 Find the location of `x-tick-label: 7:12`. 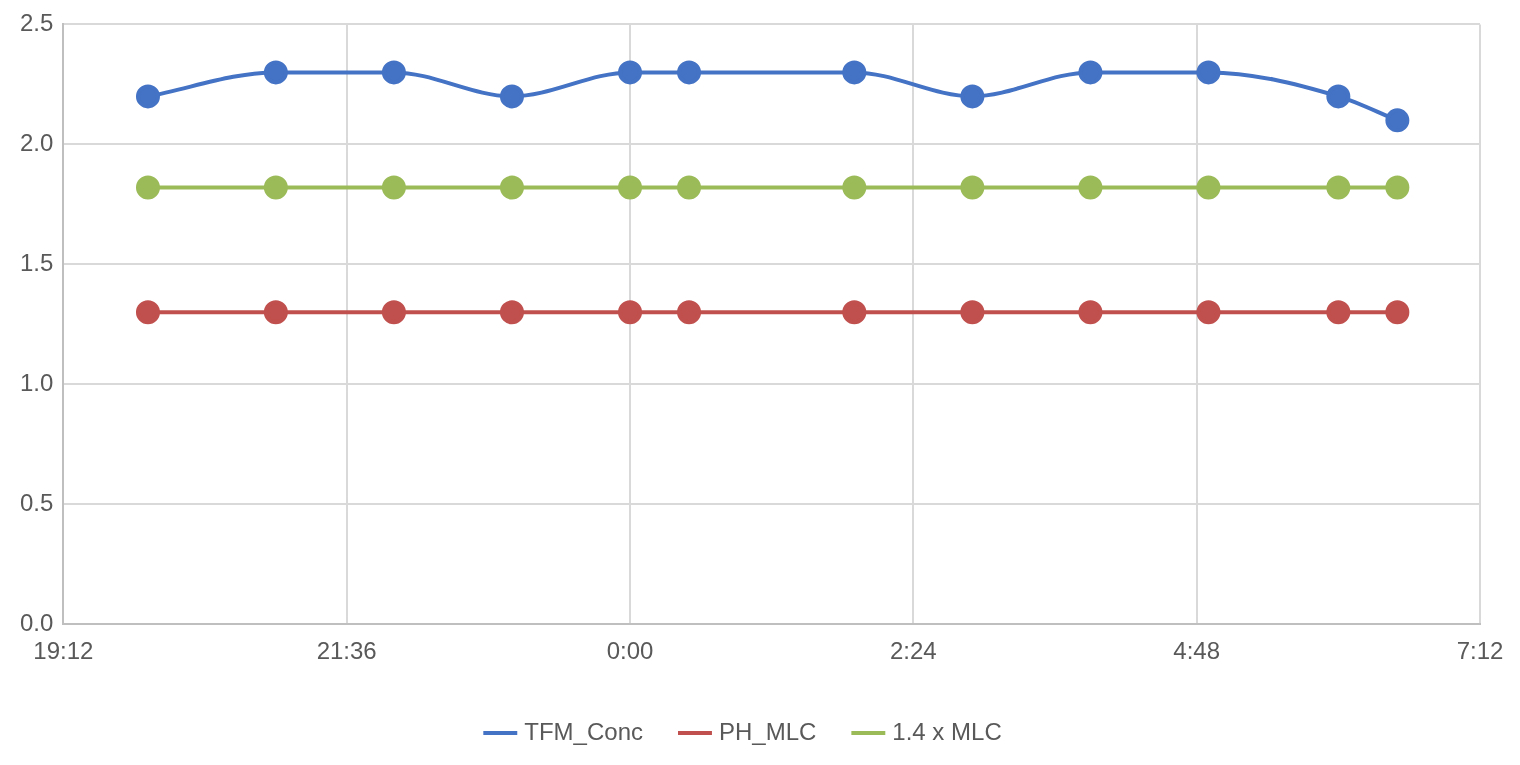

x-tick-label: 7:12 is located at coordinates (1480, 651).